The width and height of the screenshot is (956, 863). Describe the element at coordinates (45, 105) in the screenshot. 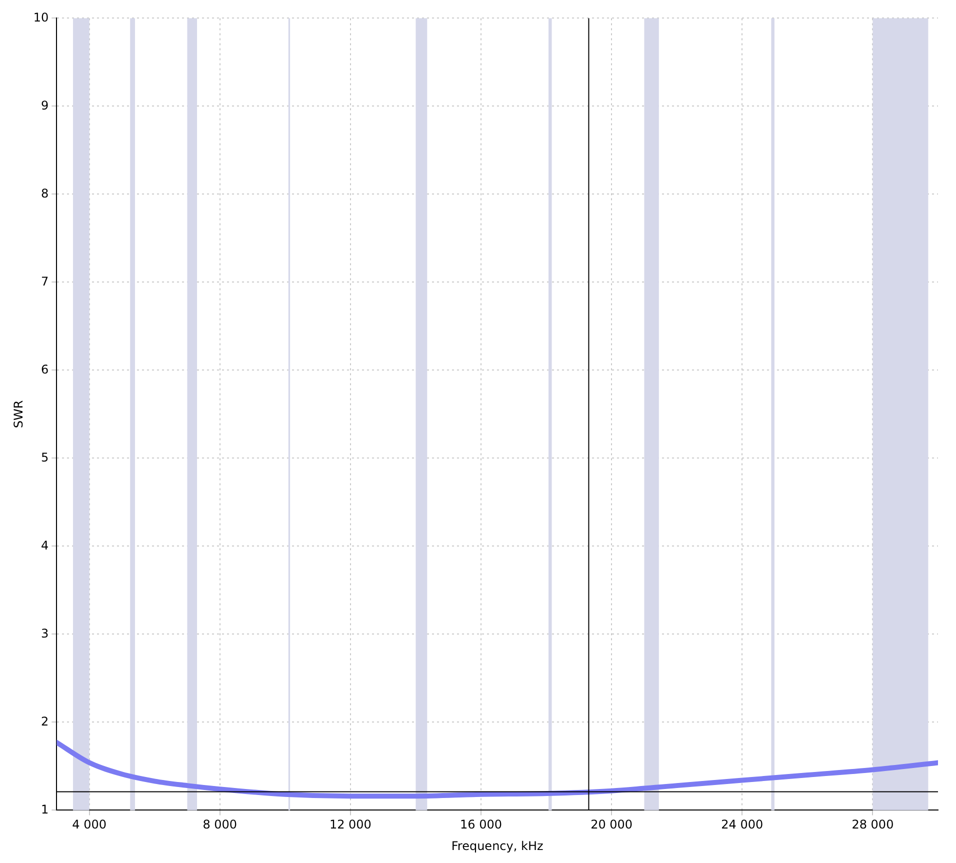

I see `y-tick-label: 9` at that location.